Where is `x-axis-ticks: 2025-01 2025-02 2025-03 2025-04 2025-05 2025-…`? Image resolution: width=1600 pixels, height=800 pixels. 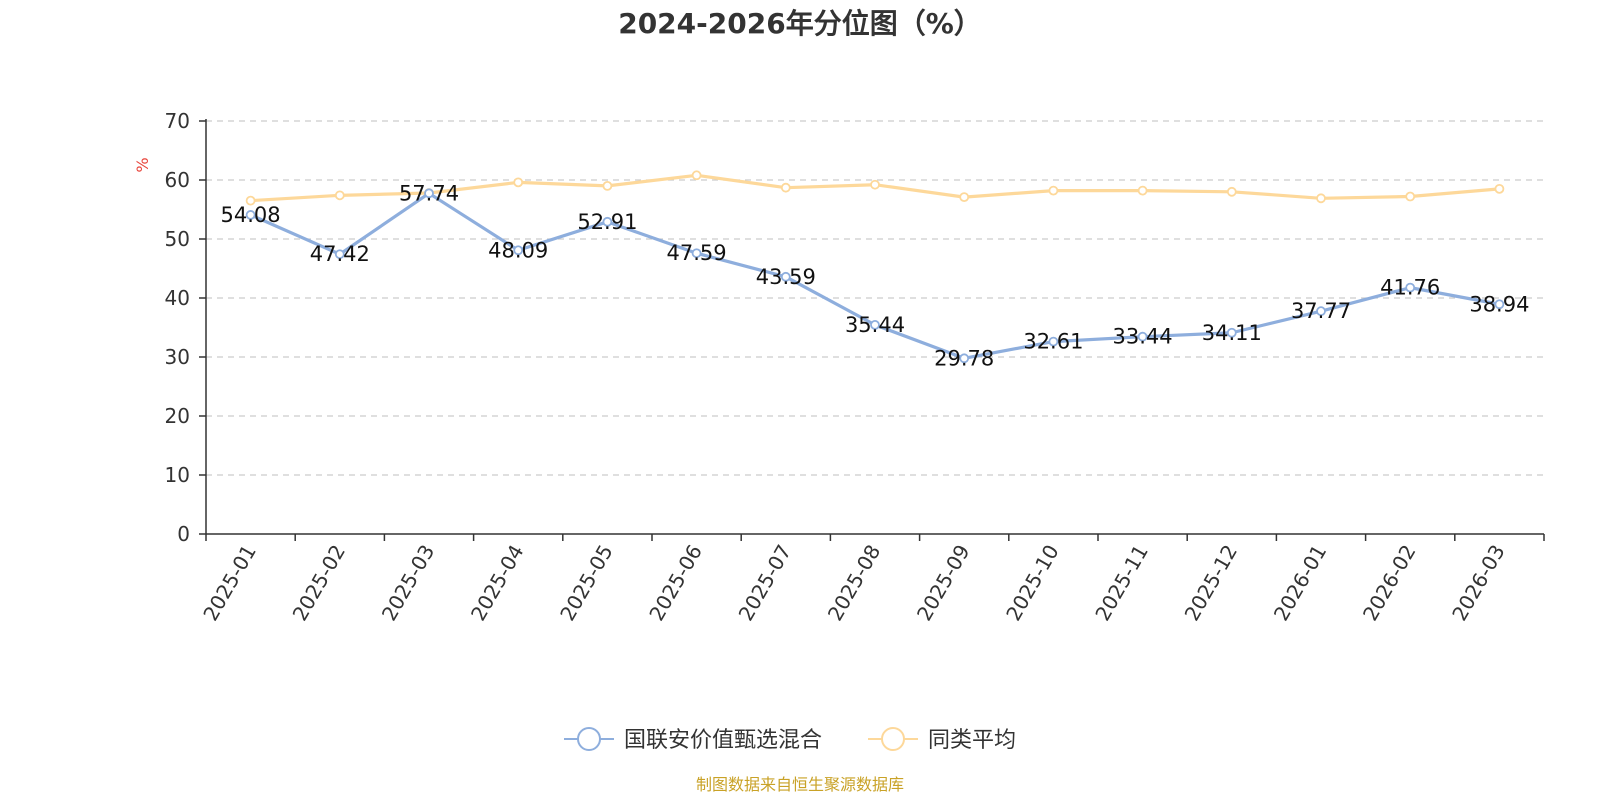 x-axis-ticks: 2025-01 2025-02 2025-03 2025-04 2025-05 2025-… is located at coordinates (871, 579).